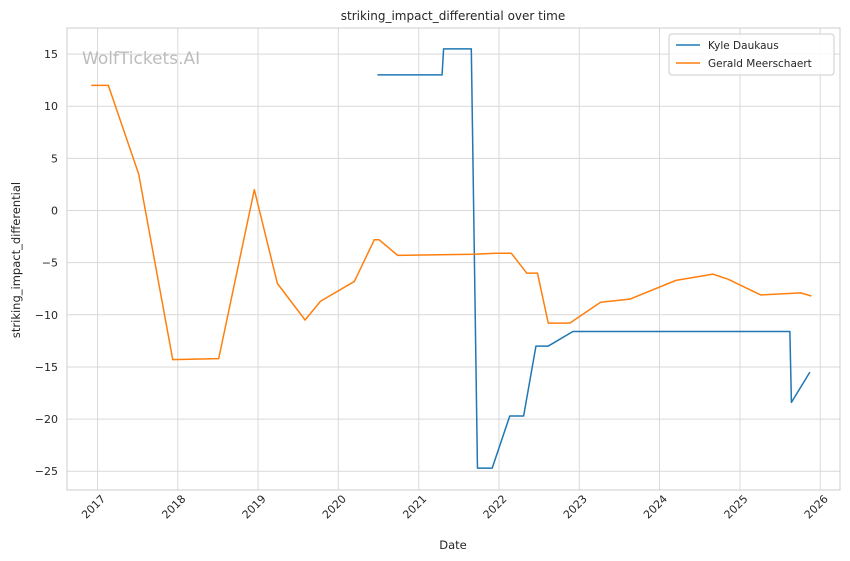  What do you see at coordinates (46, 471) in the screenshot?
I see `y-tick-label: −25` at bounding box center [46, 471].